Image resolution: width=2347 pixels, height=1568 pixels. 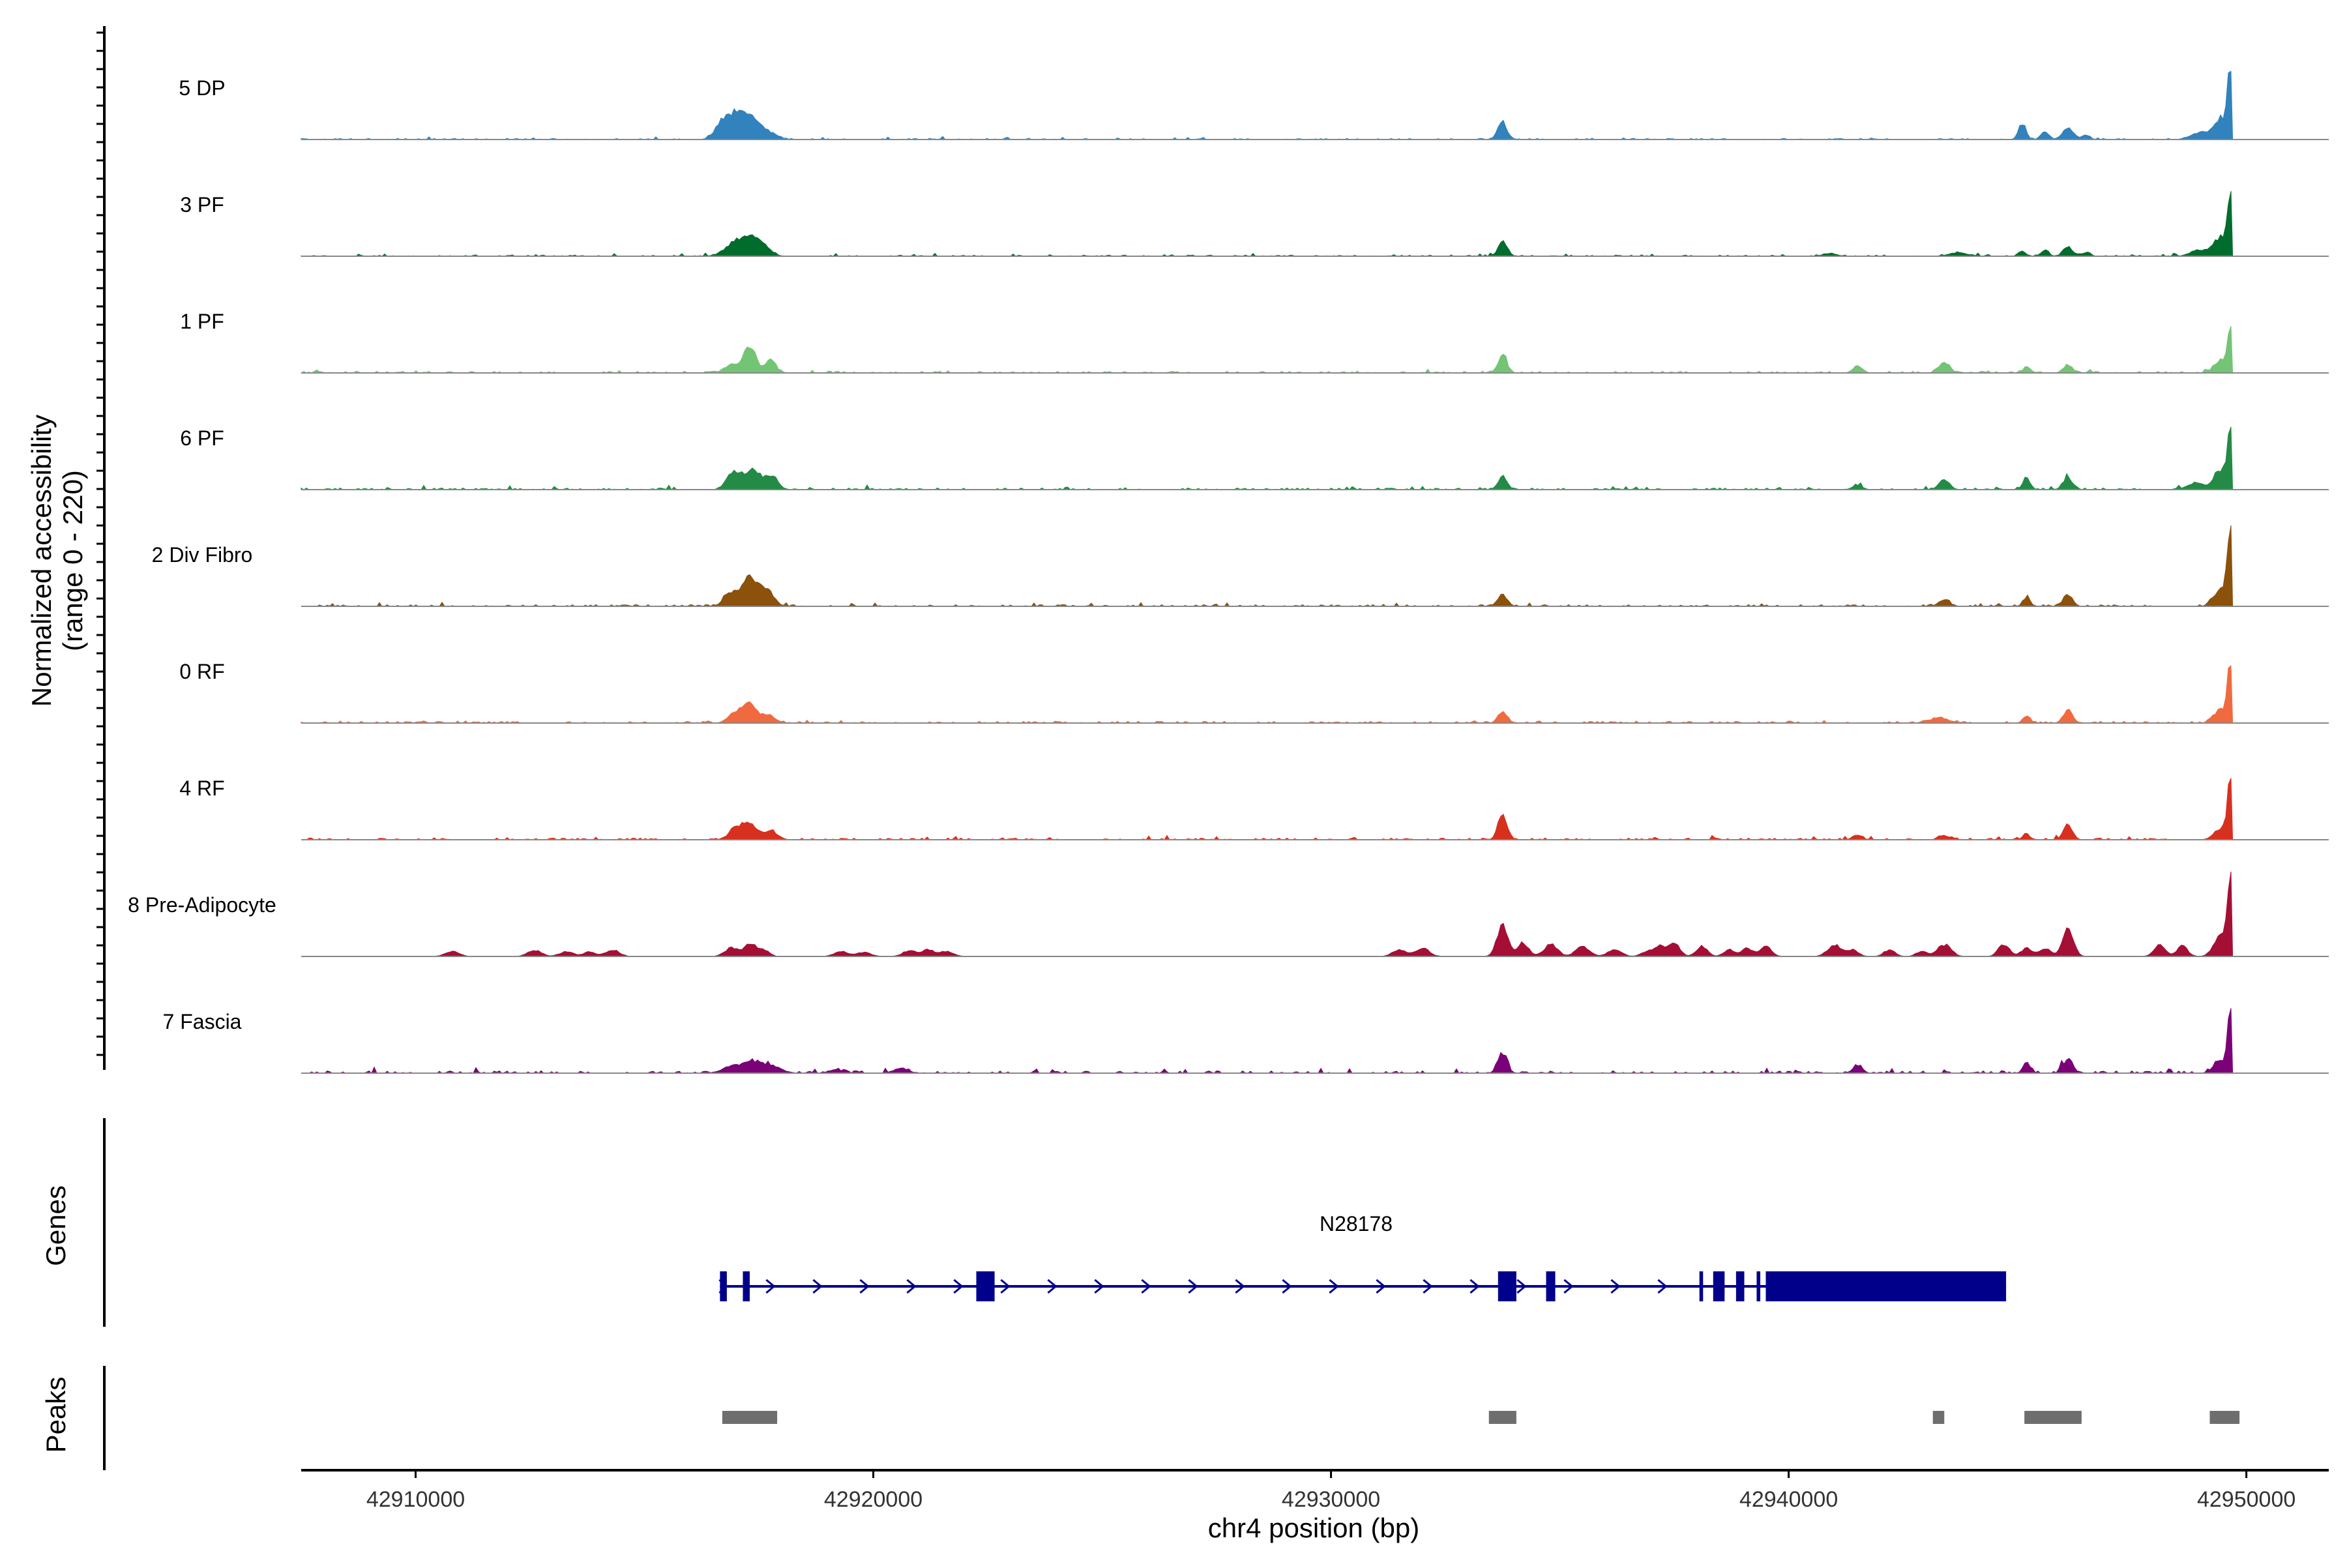 I want to click on peak-track, so click(x=1171, y=1418).